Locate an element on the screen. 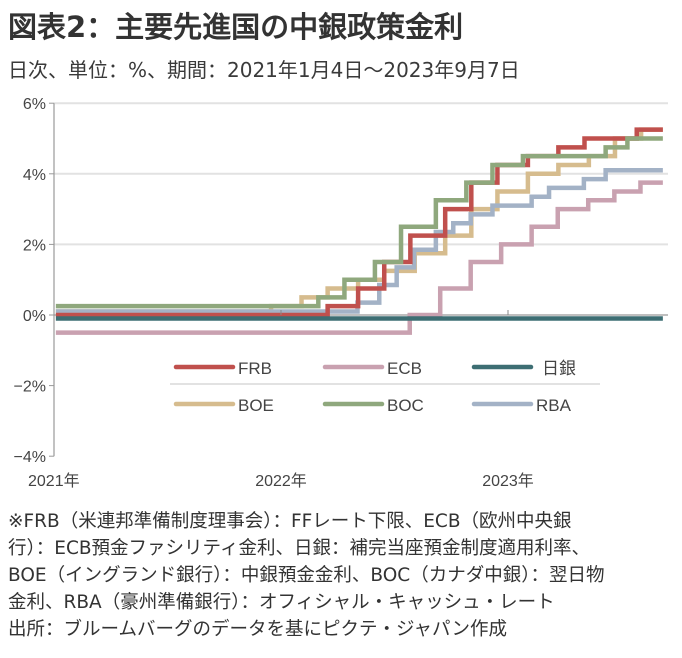 Image resolution: width=682 pixels, height=658 pixels. legend-label: BOC is located at coordinates (405, 405).